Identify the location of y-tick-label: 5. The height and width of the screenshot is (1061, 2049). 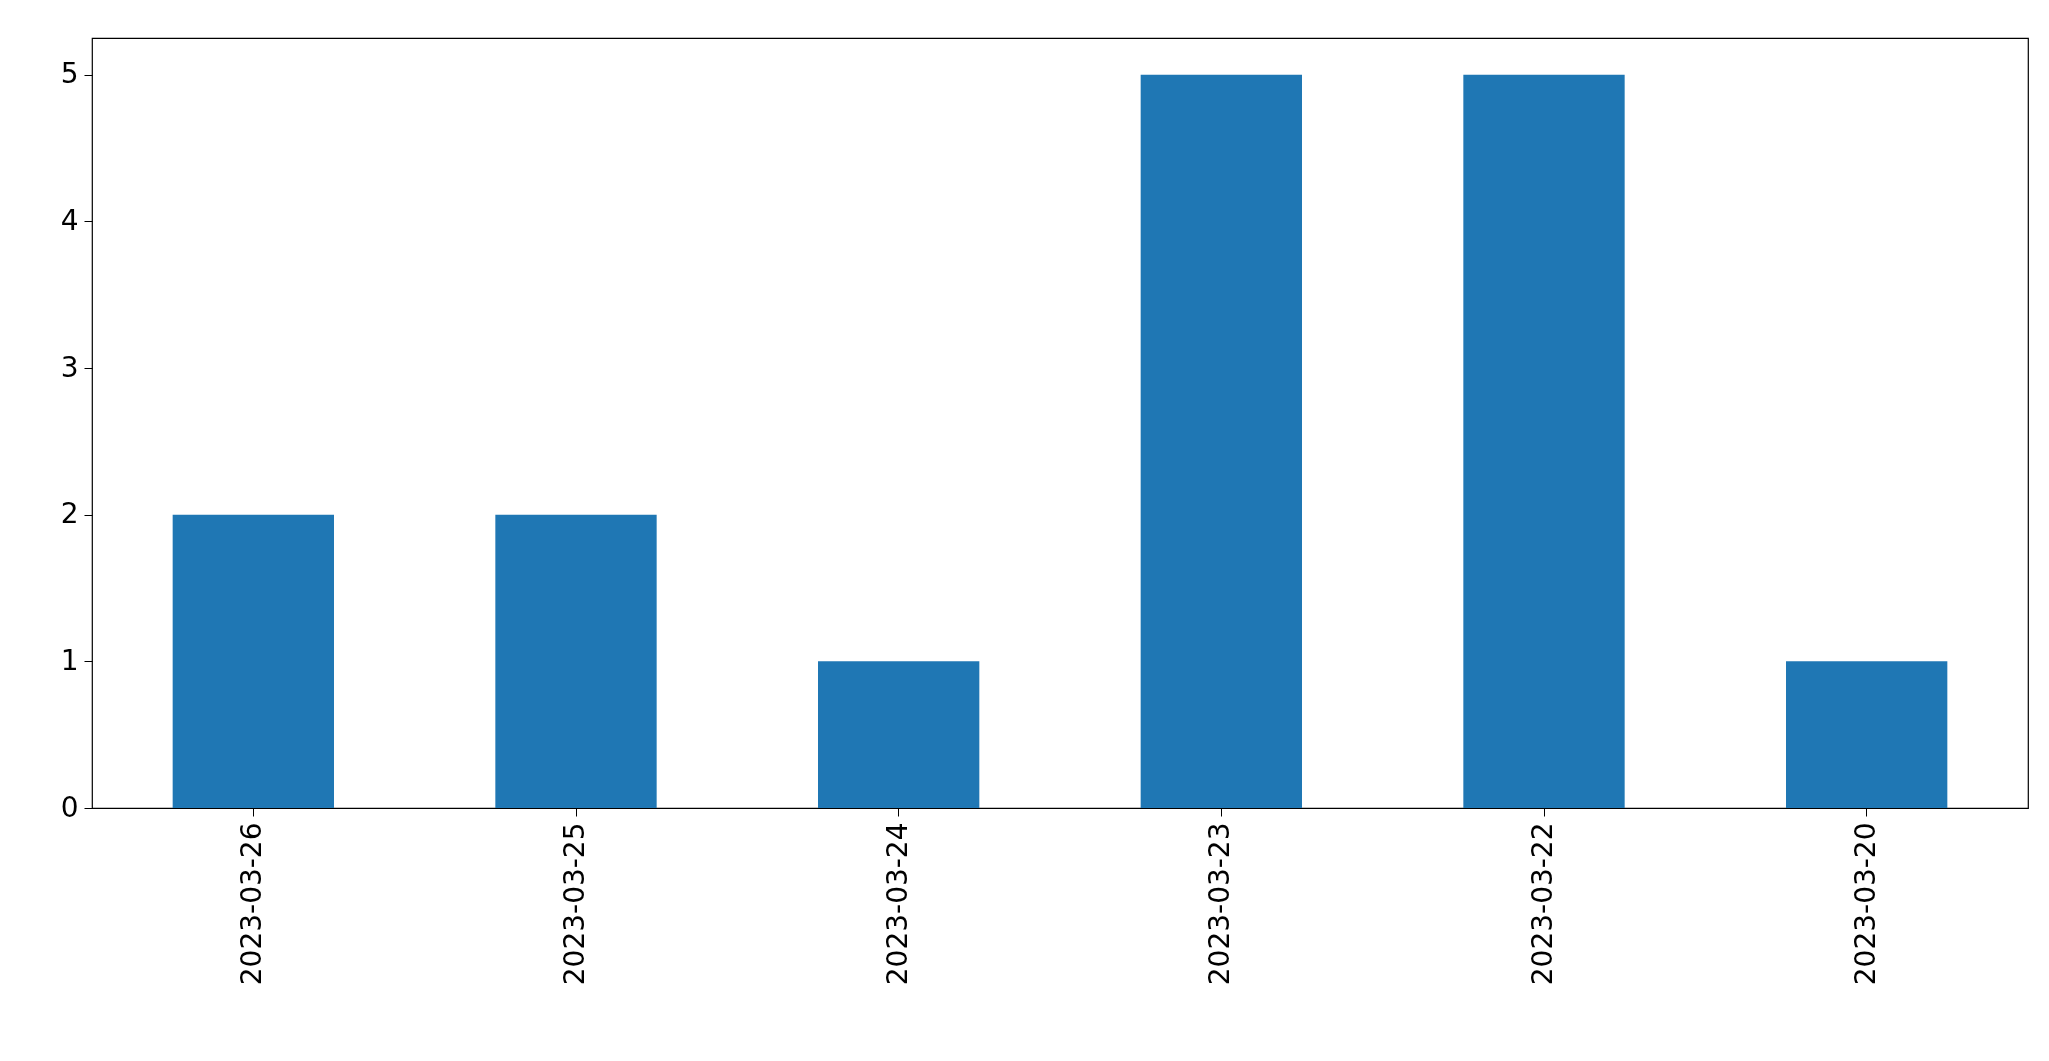
(69, 74).